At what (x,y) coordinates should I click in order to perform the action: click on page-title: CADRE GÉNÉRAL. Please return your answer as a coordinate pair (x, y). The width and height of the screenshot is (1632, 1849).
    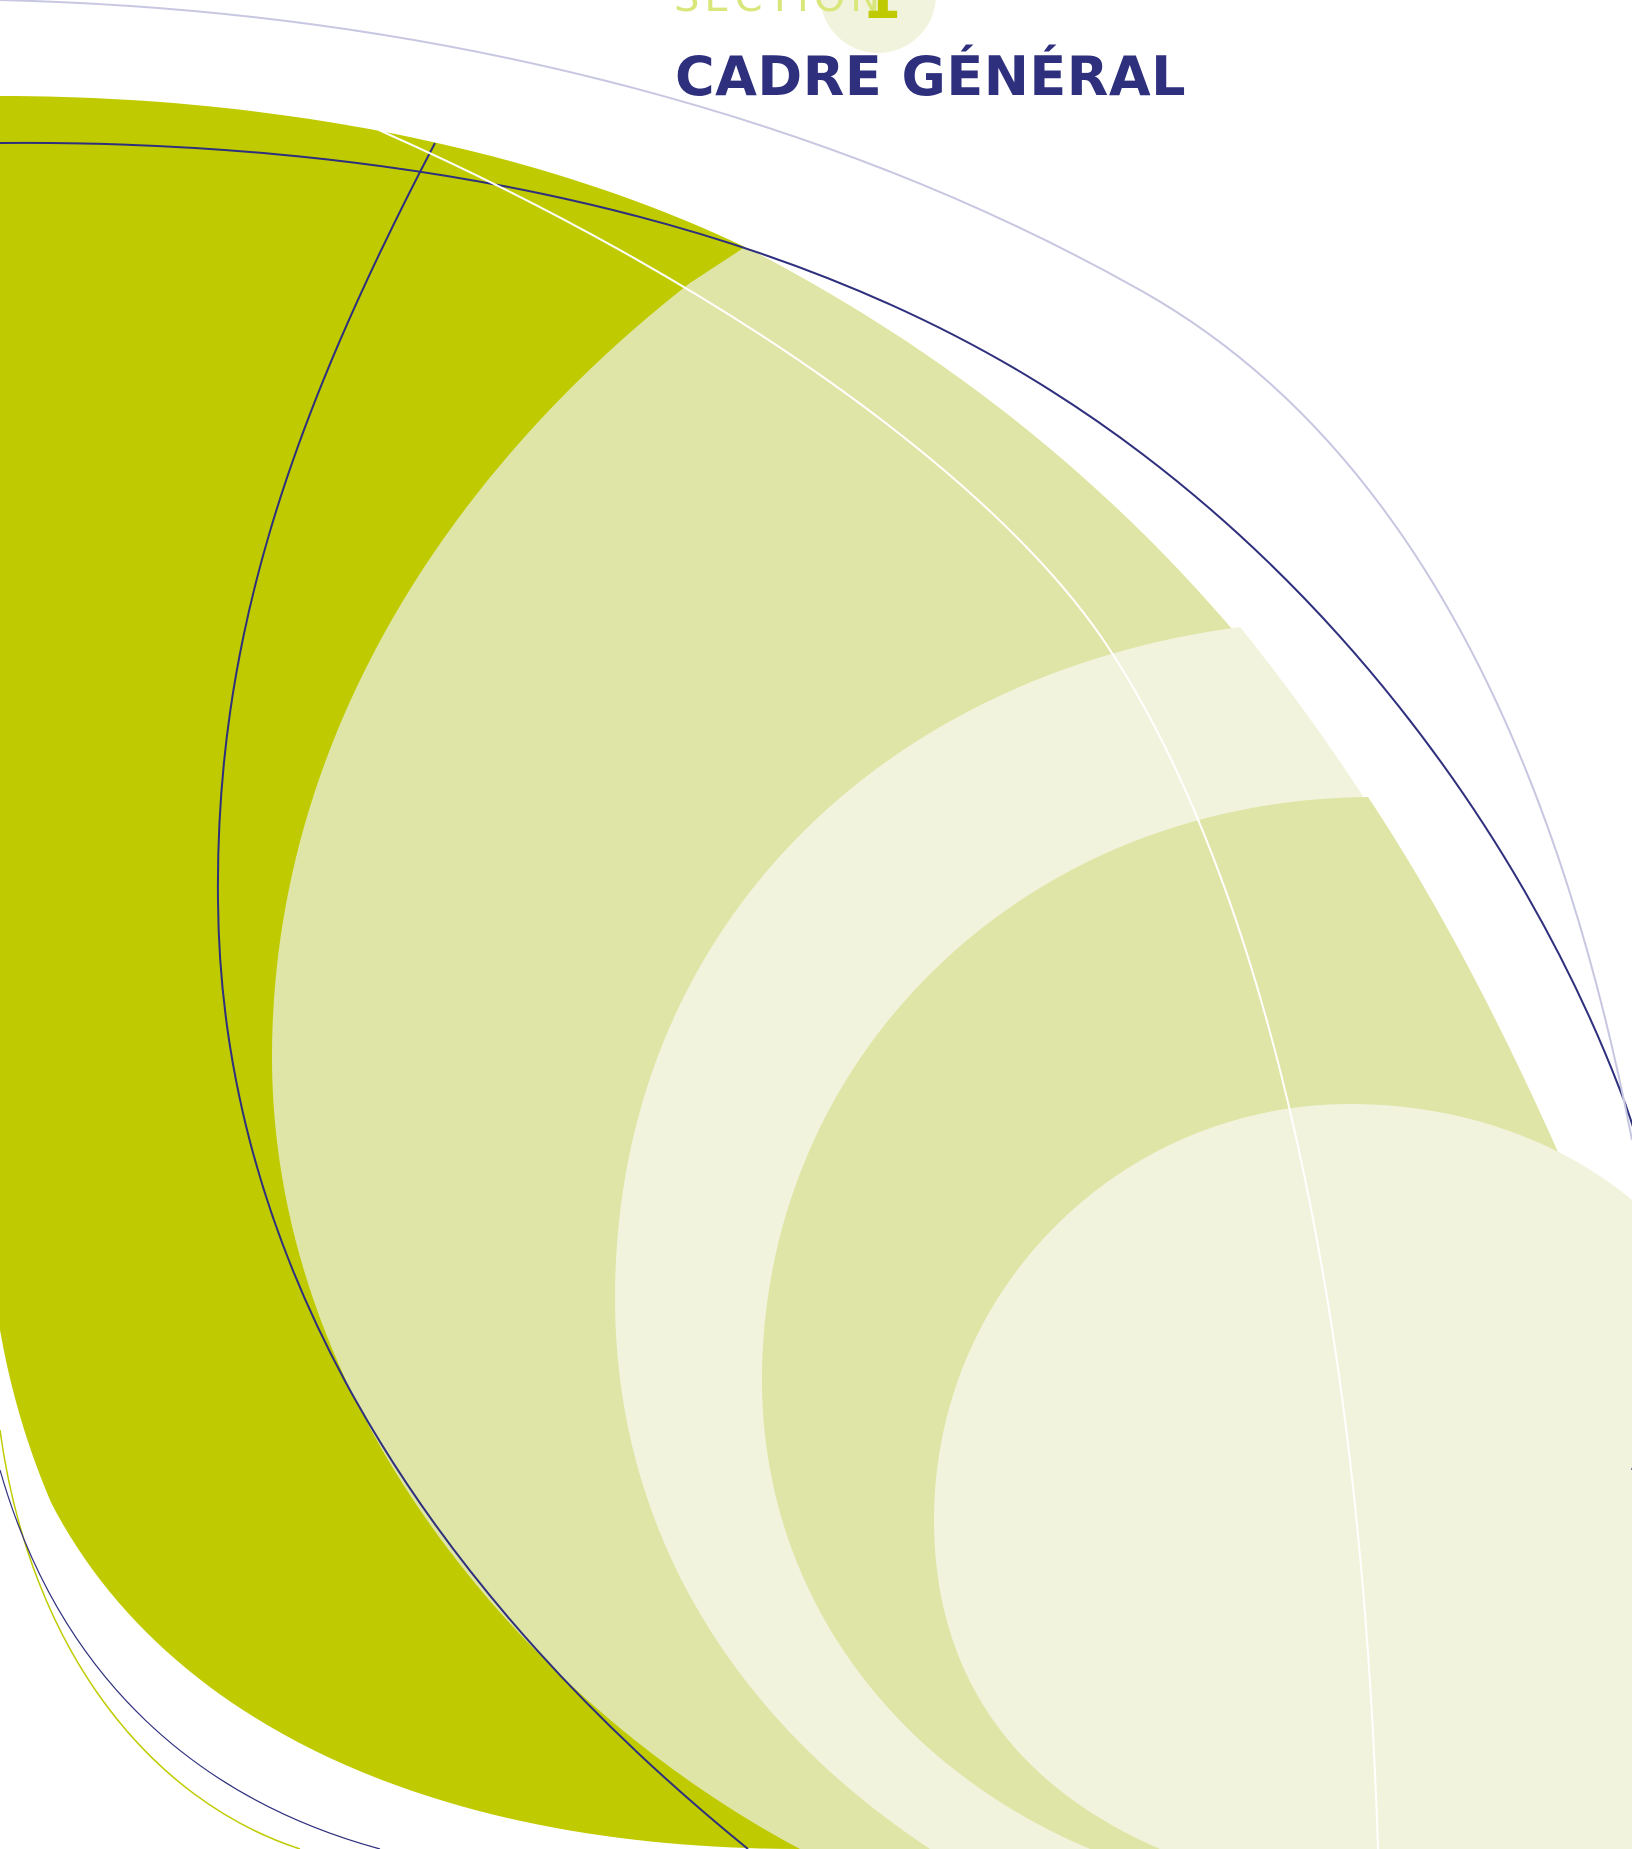
    Looking at the image, I should click on (931, 76).